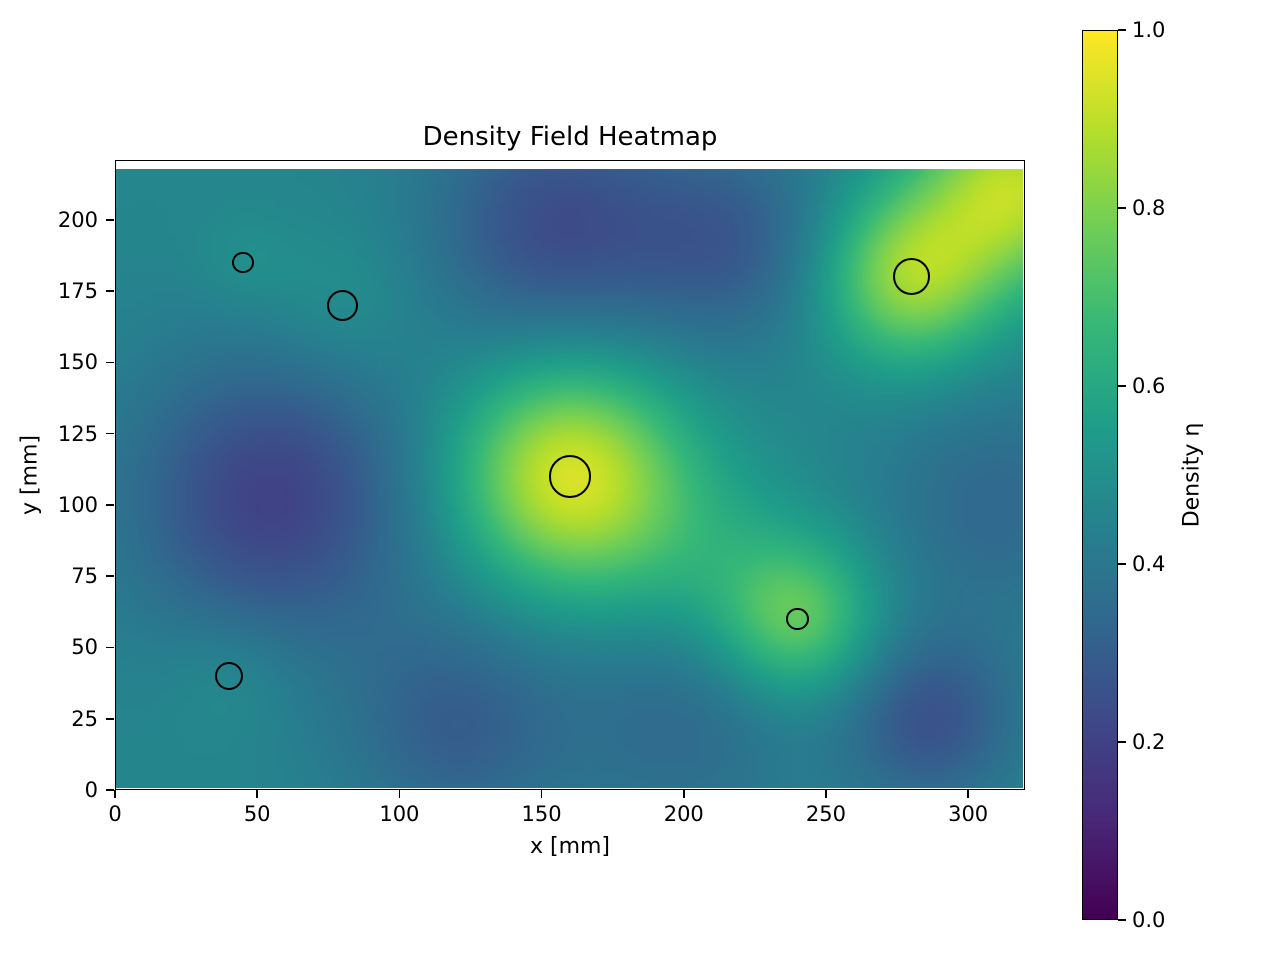 The image size is (1280, 960). What do you see at coordinates (1149, 30) in the screenshot?
I see `colorbar-tick-label: 1.0` at bounding box center [1149, 30].